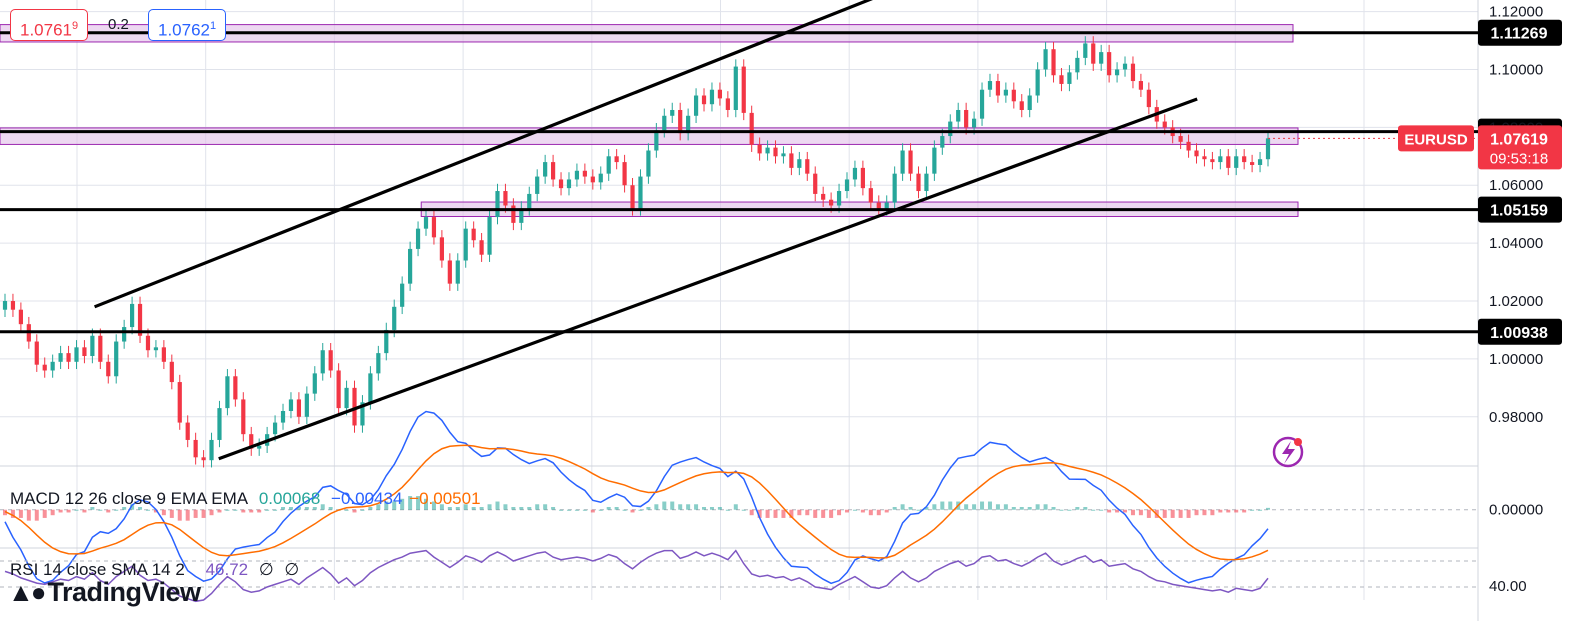  Describe the element at coordinates (157, 570) in the screenshot. I see `rsi-legend: RSI 14 close SMA 14 2 46.72 ∅ ∅` at that location.